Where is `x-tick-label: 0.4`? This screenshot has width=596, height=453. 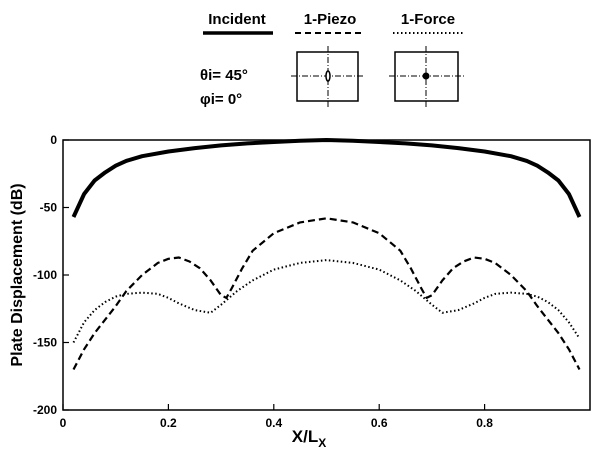
x-tick-label: 0.4 is located at coordinates (273, 423).